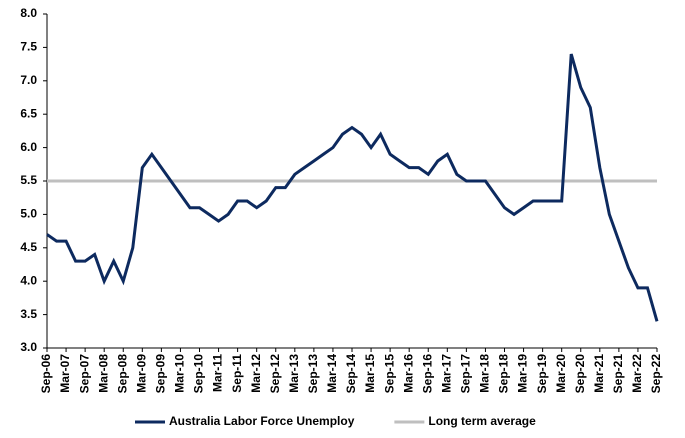 The width and height of the screenshot is (685, 438). I want to click on x-tick-label: Mar-08, so click(103, 373).